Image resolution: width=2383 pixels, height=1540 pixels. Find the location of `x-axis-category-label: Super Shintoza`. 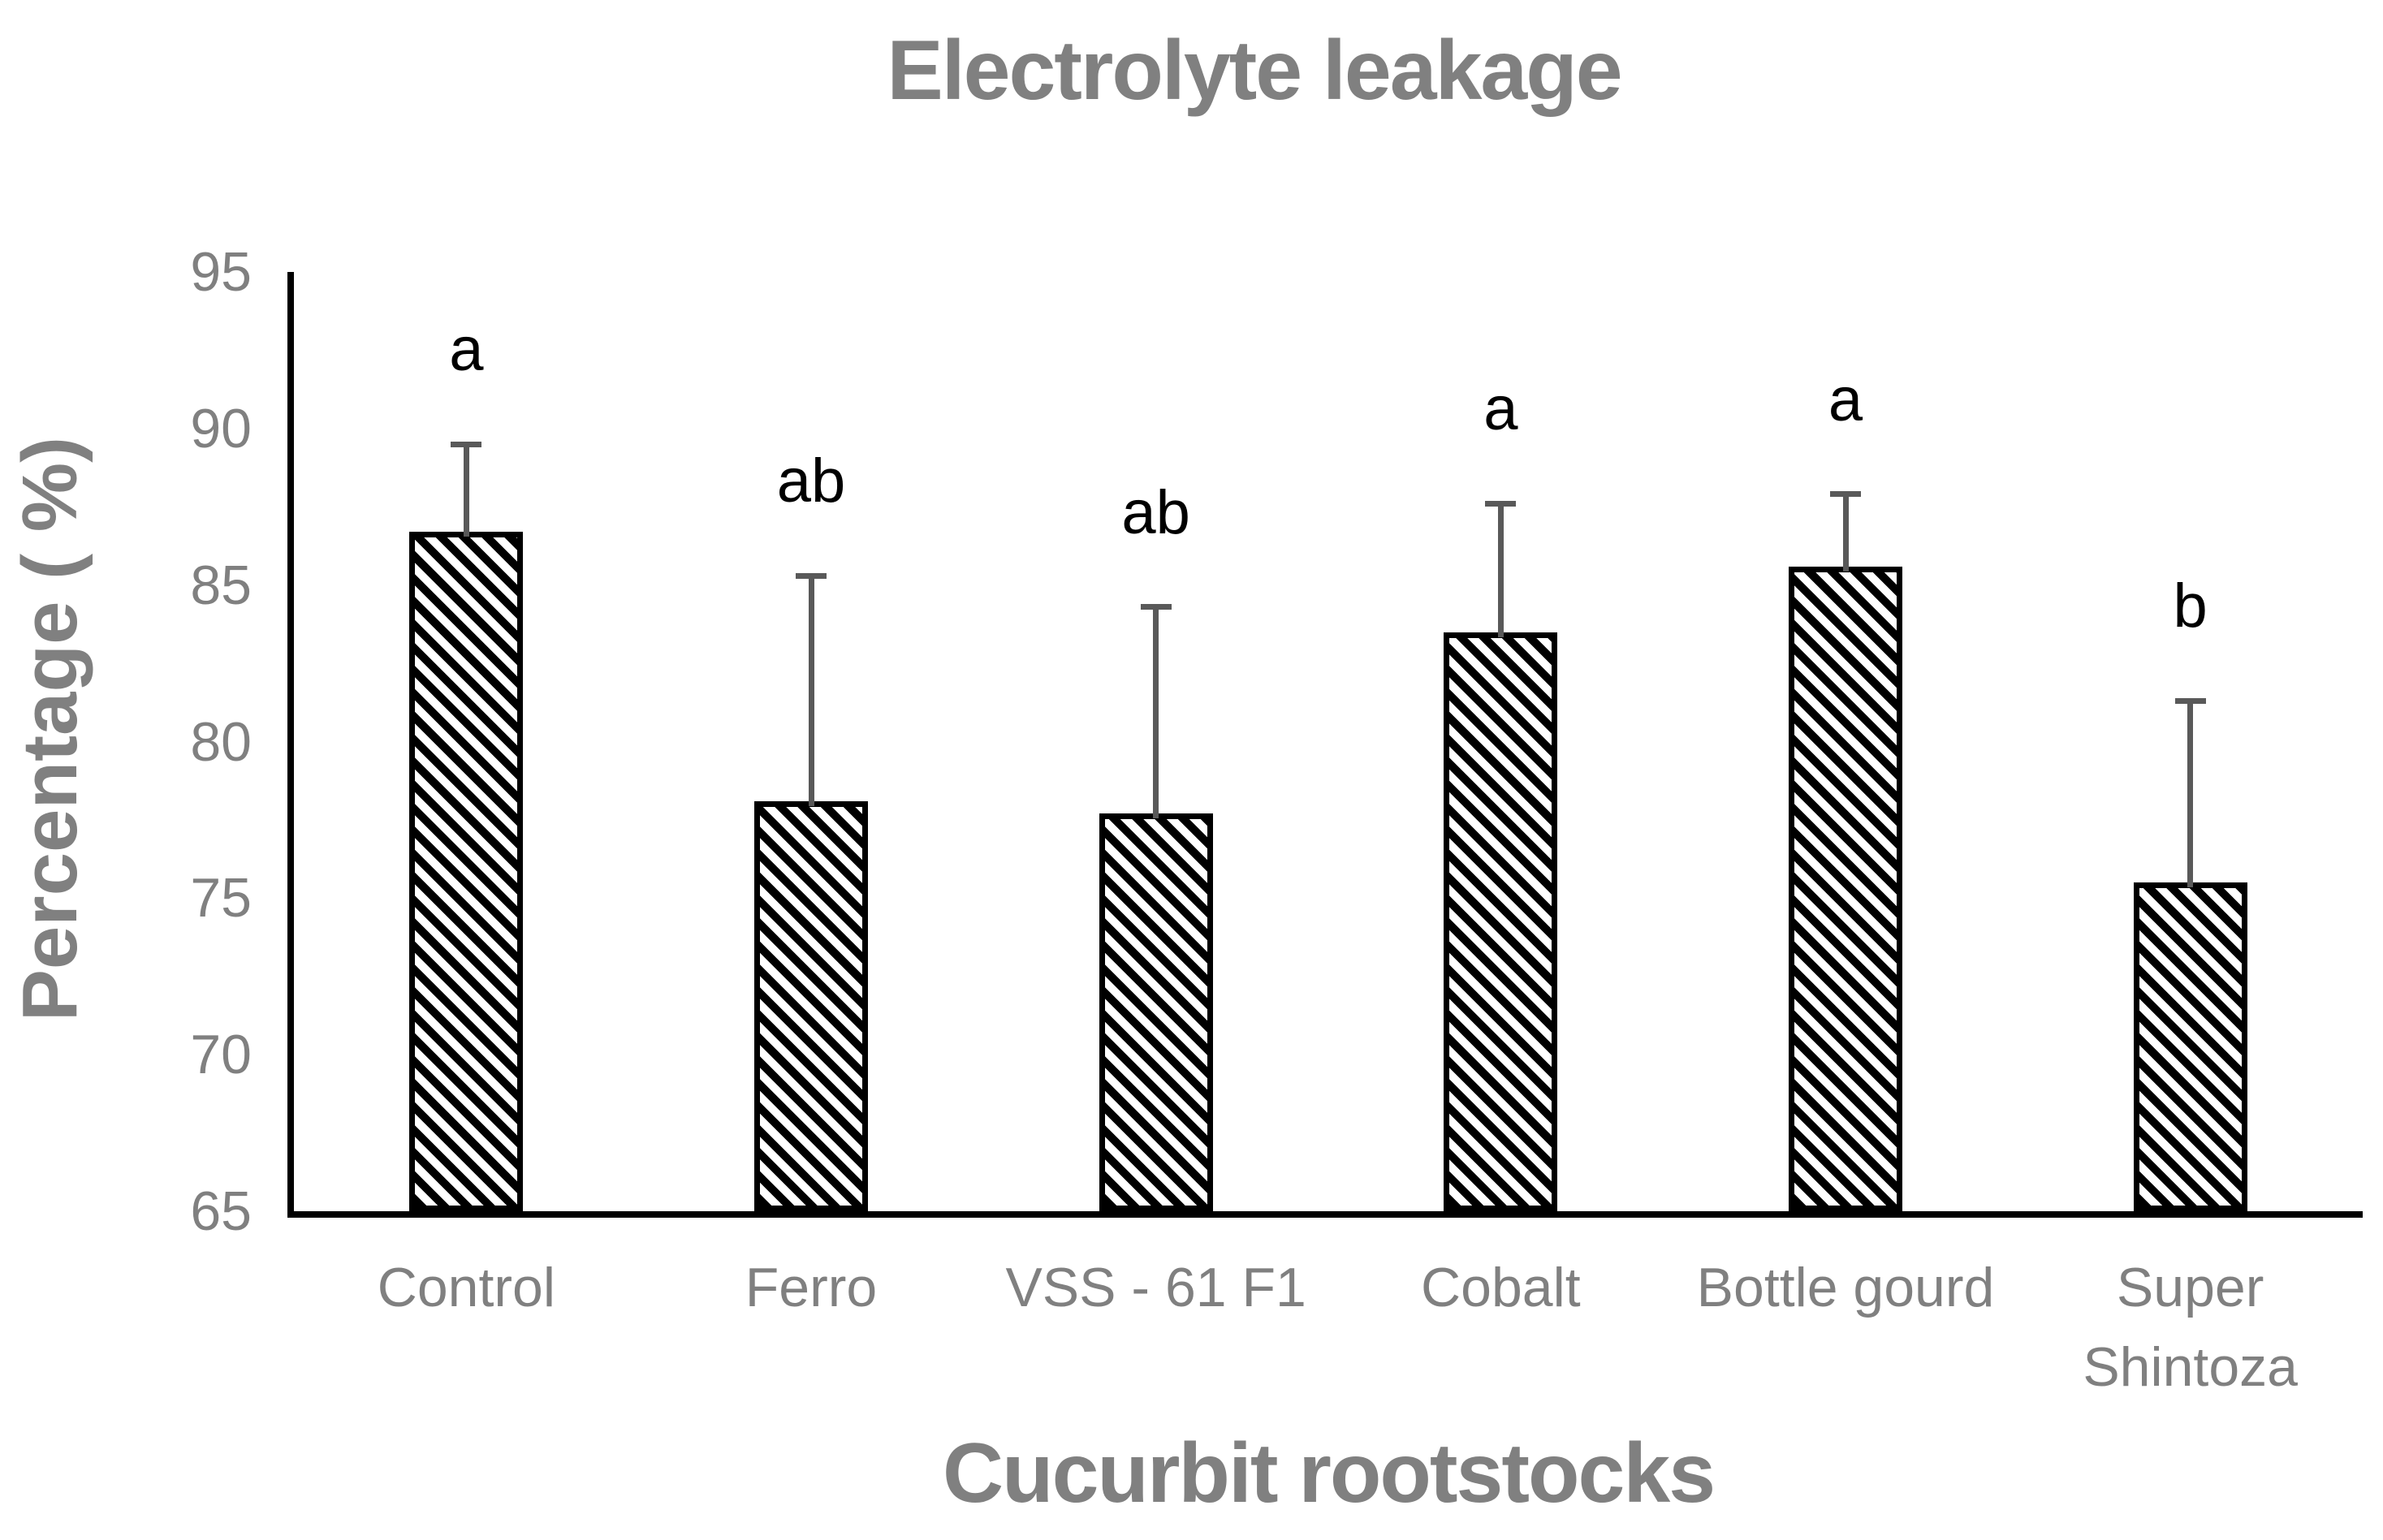

x-axis-category-label: Super Shintoza is located at coordinates (2190, 1327).